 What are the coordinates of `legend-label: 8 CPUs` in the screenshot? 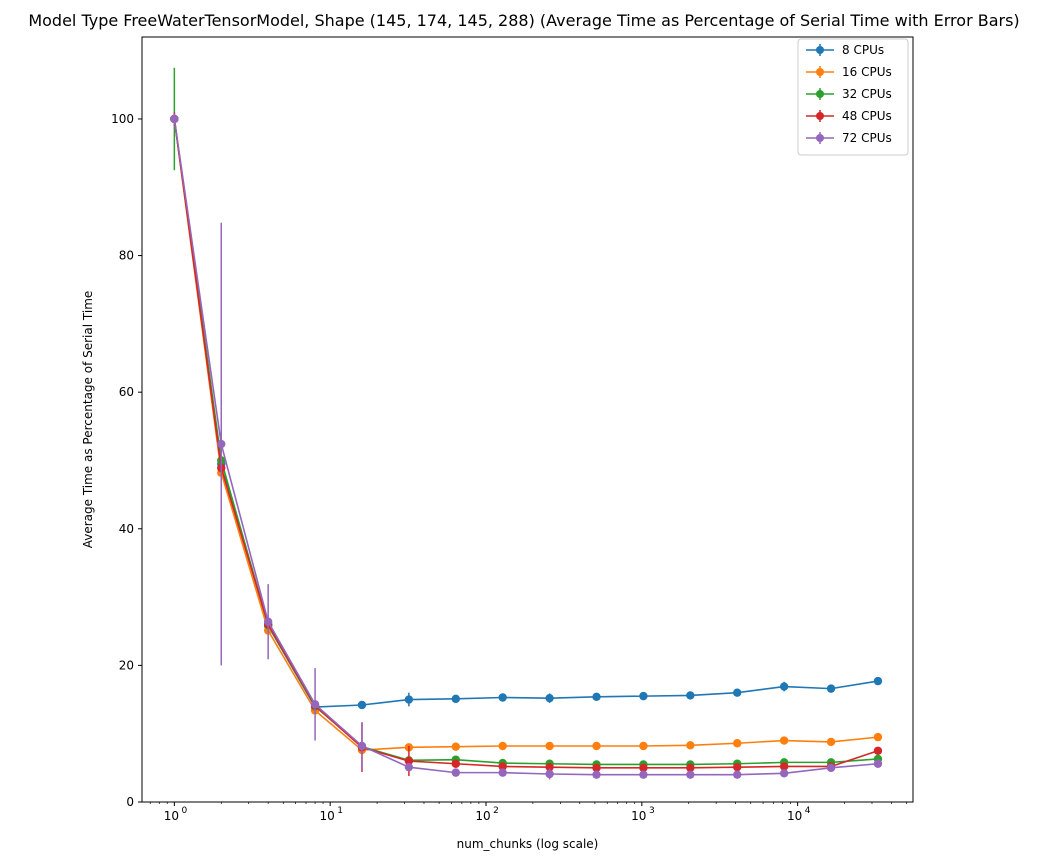 It's located at (863, 50).